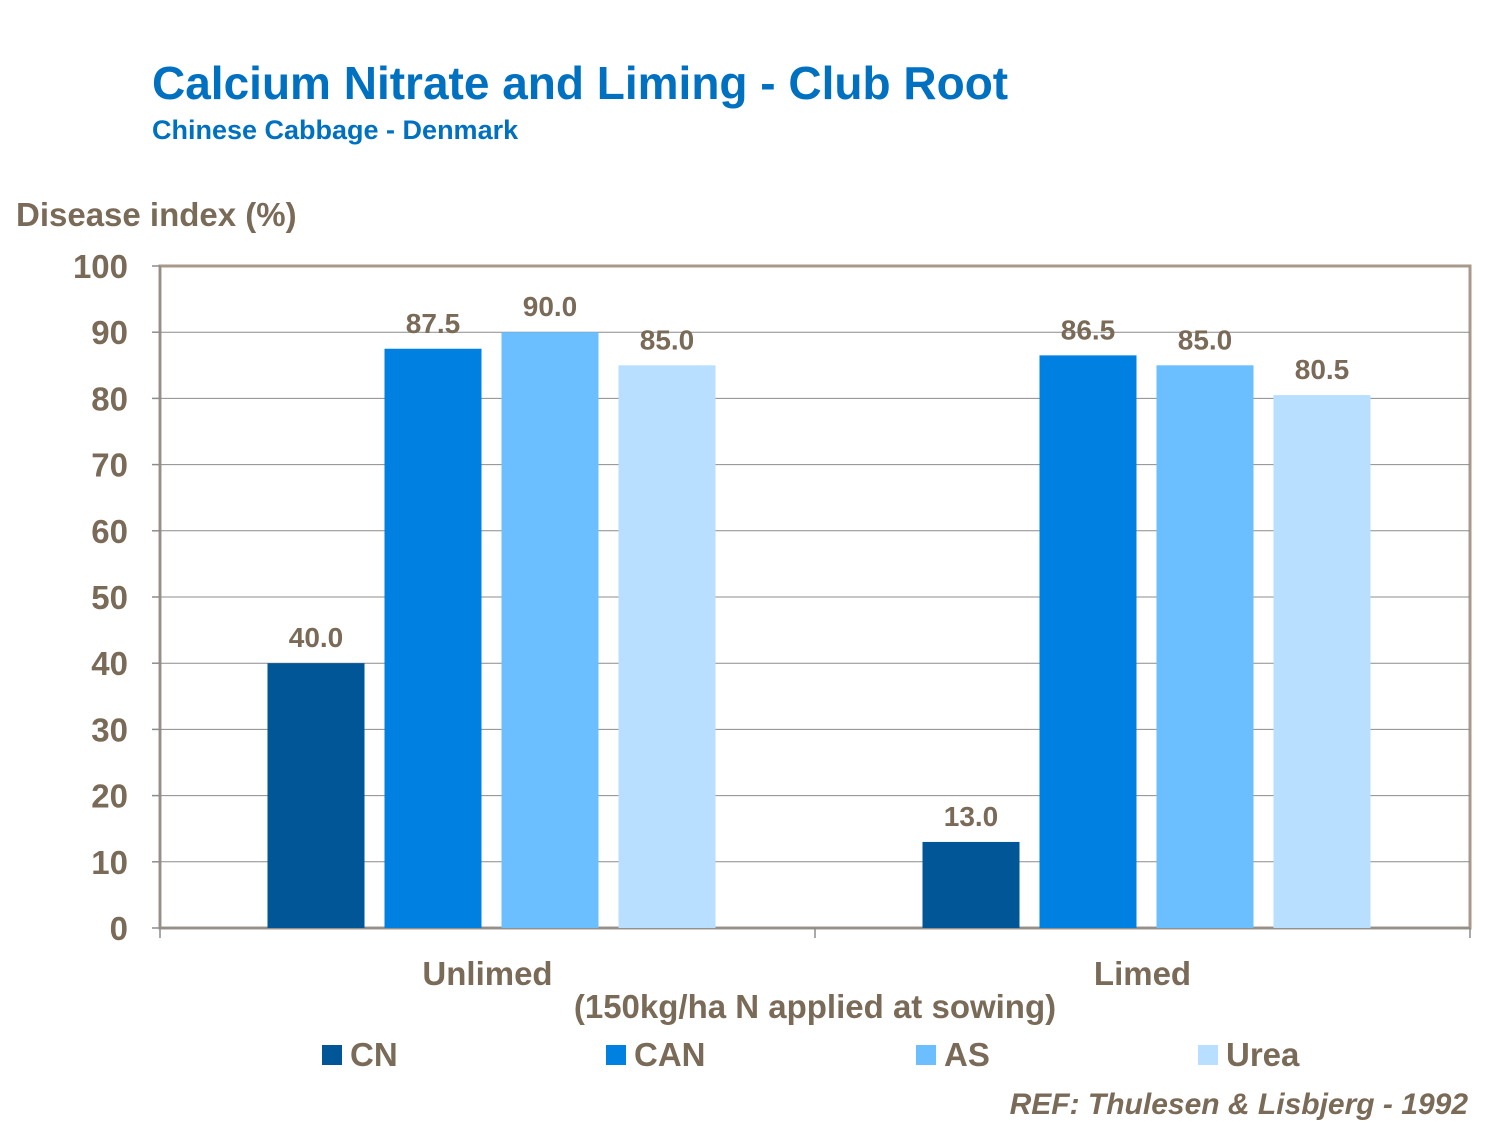 The image size is (1500, 1125). Describe the element at coordinates (156, 214) in the screenshot. I see `y-axis-label: Disease index (%)` at that location.